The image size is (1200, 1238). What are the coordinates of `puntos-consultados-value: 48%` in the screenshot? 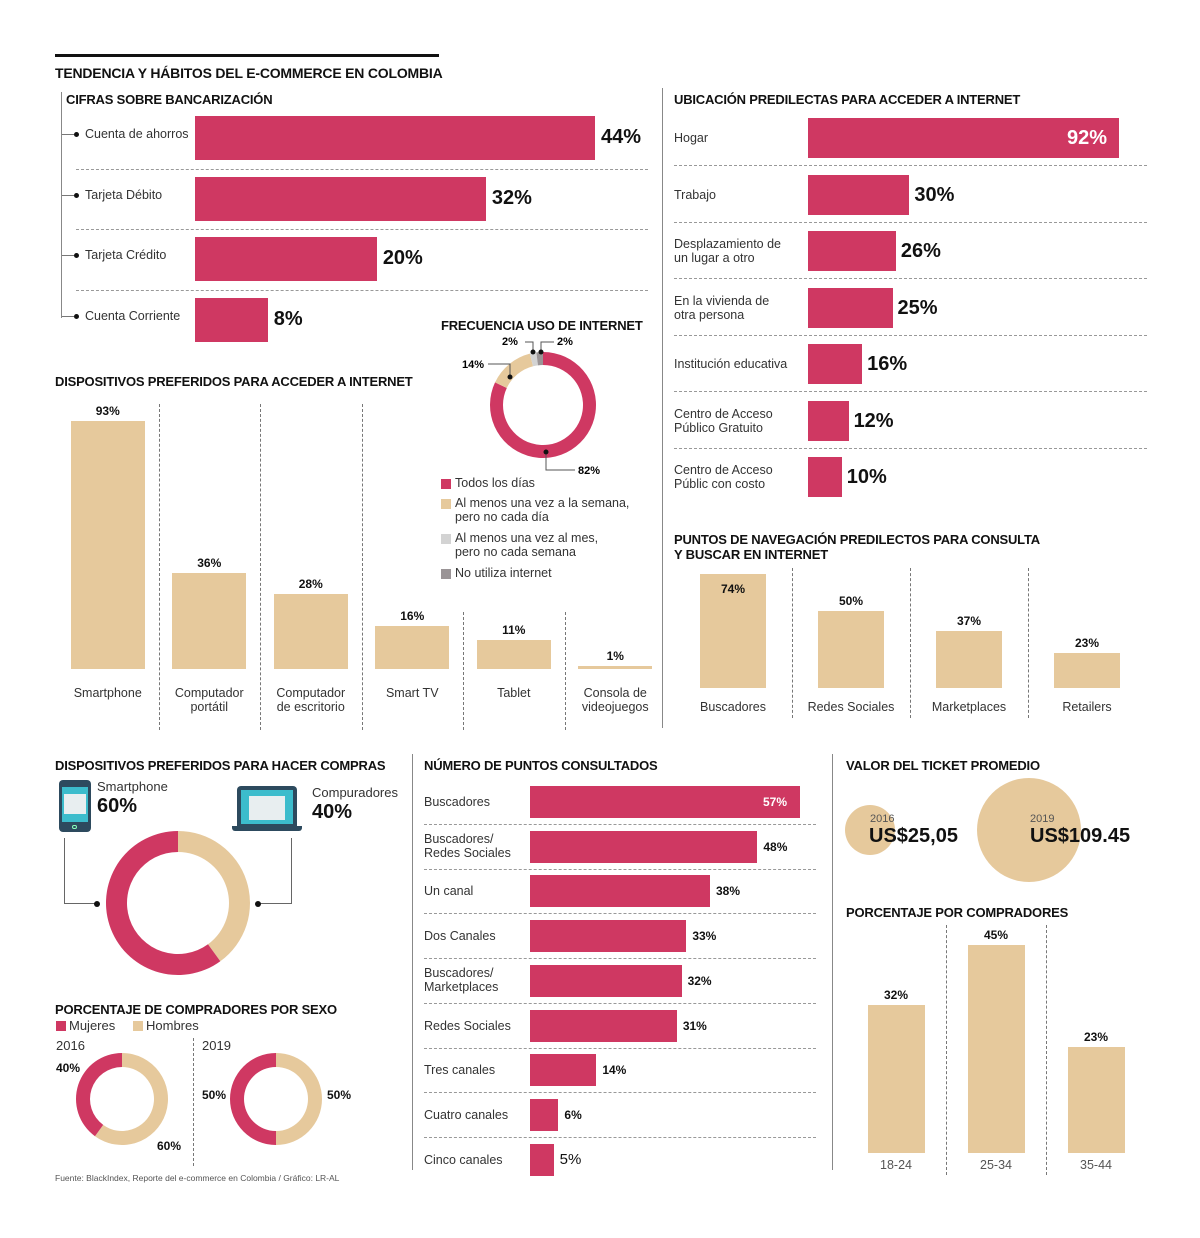 It's located at (775, 846).